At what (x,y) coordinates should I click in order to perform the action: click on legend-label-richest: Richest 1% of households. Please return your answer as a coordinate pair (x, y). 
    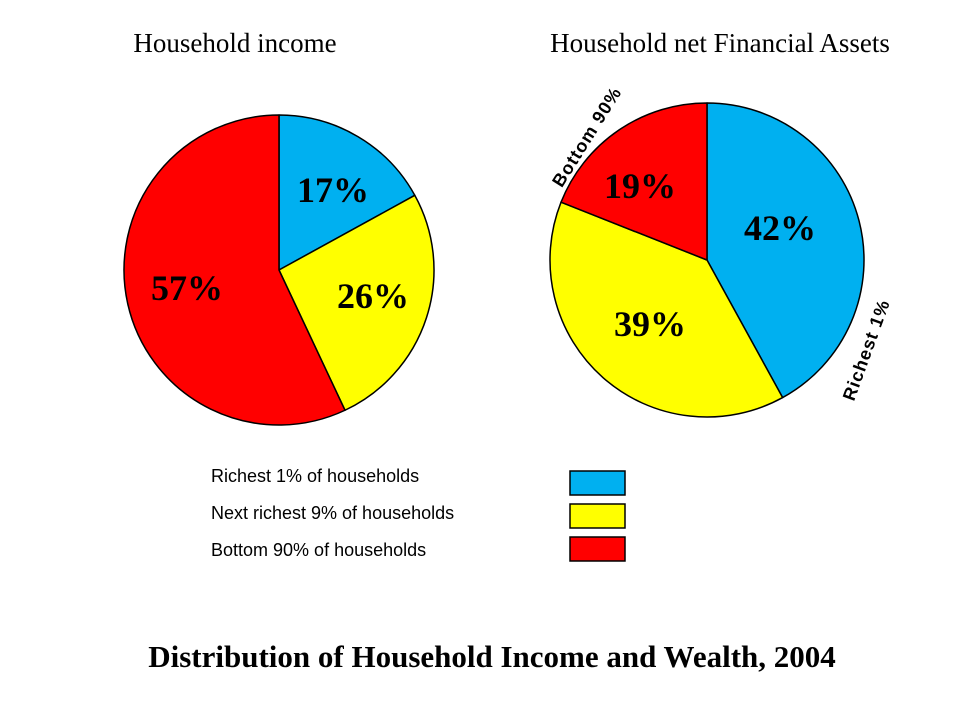
    Looking at the image, I should click on (315, 476).